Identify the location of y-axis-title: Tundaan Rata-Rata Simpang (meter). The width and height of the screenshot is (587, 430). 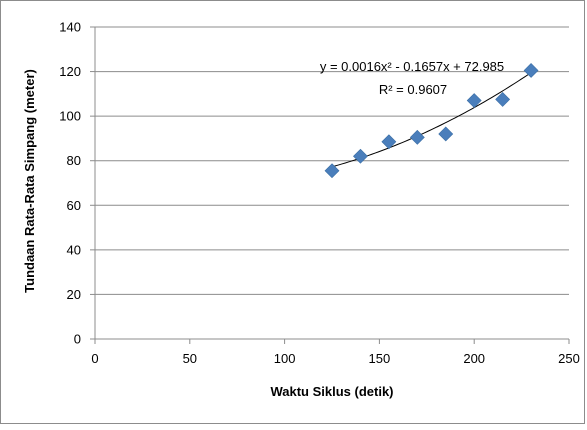
(29, 181).